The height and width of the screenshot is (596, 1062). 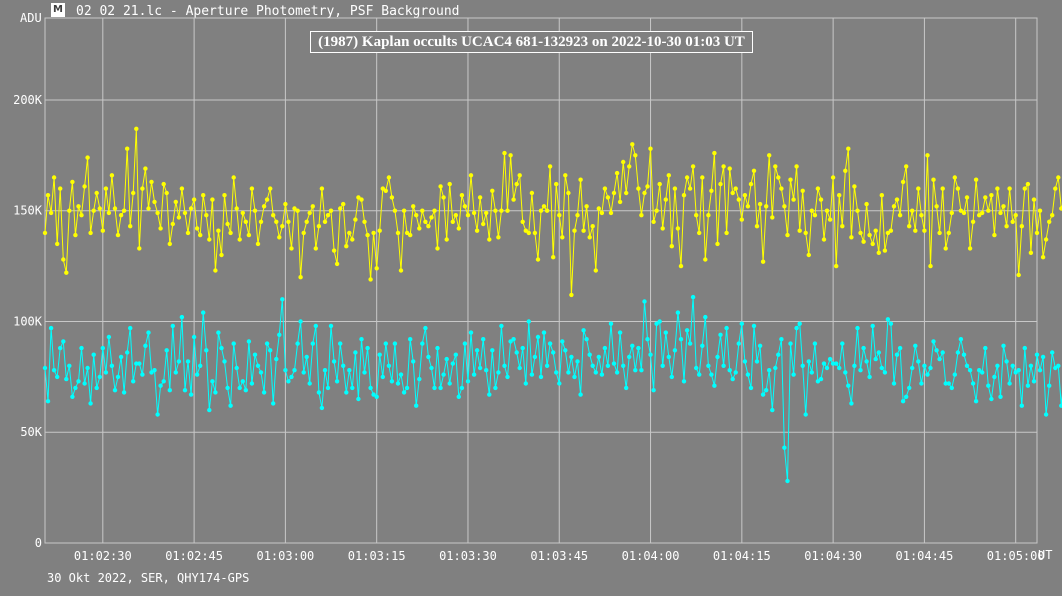 I want to click on x-tick-label: 01:04:00, so click(x=651, y=556).